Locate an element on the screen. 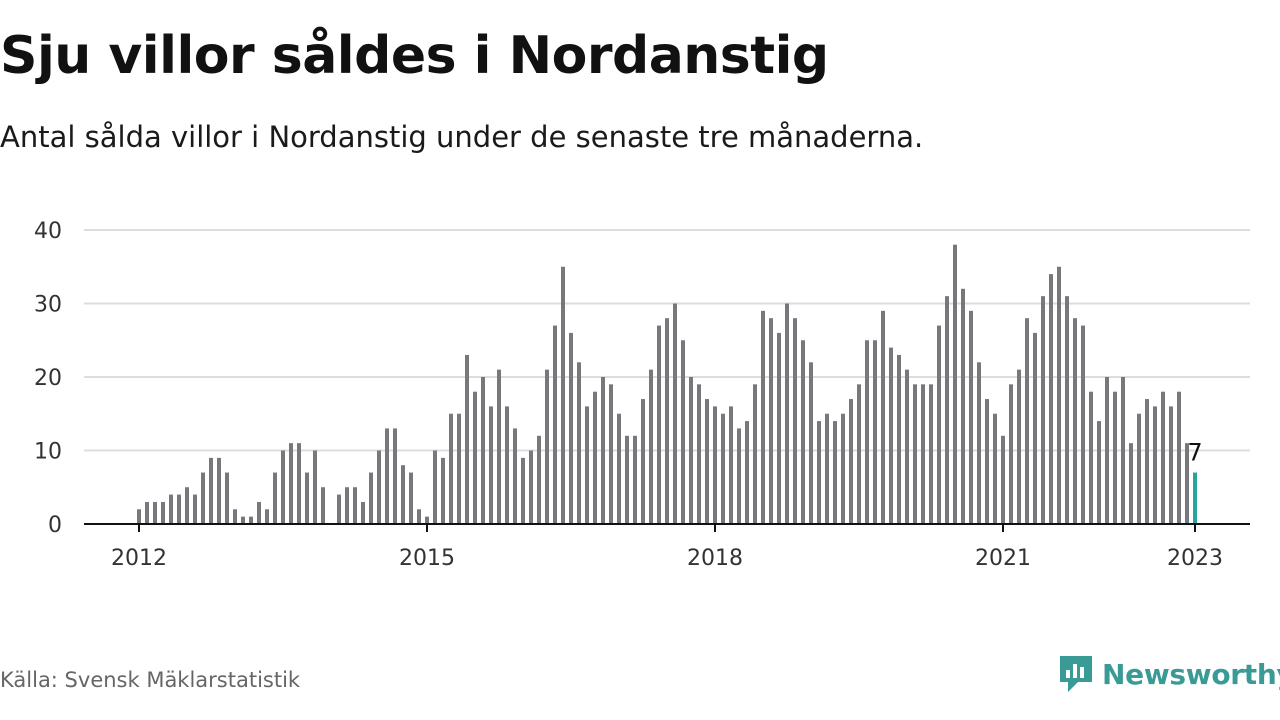 The width and height of the screenshot is (1280, 720). newsworthy-logo-icon is located at coordinates (1076, 674).